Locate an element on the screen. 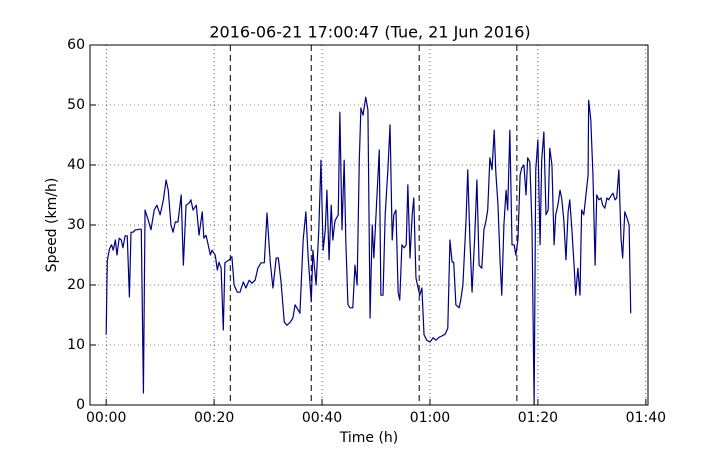 The image size is (720, 454). y-axis-label: Speed (km/h) is located at coordinates (52, 225).